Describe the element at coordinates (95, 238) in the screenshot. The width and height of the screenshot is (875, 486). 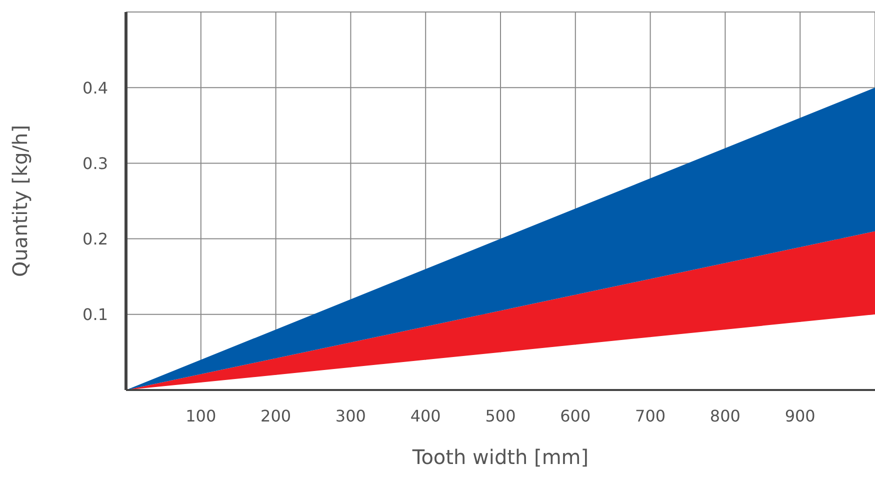
I see `y-tick-label: 0.2` at that location.